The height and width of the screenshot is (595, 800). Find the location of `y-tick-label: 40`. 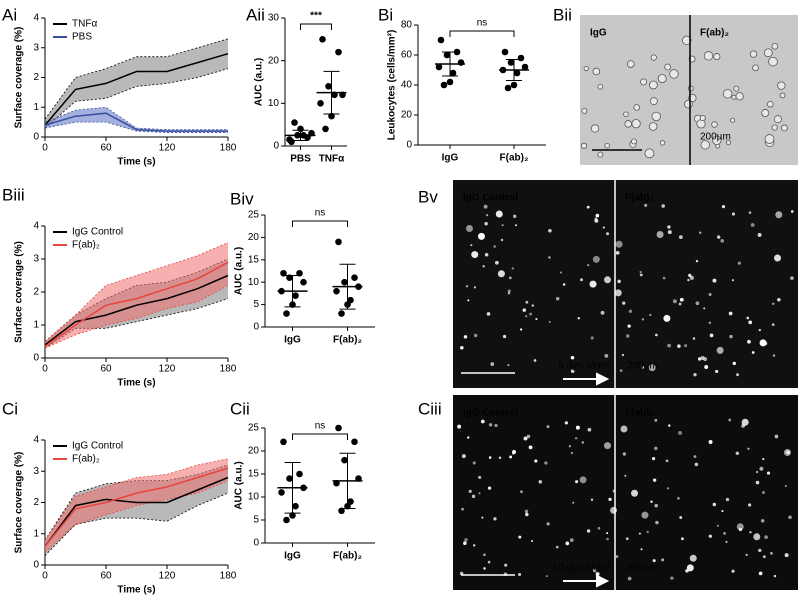

y-tick-label: 40 is located at coordinates (407, 85).